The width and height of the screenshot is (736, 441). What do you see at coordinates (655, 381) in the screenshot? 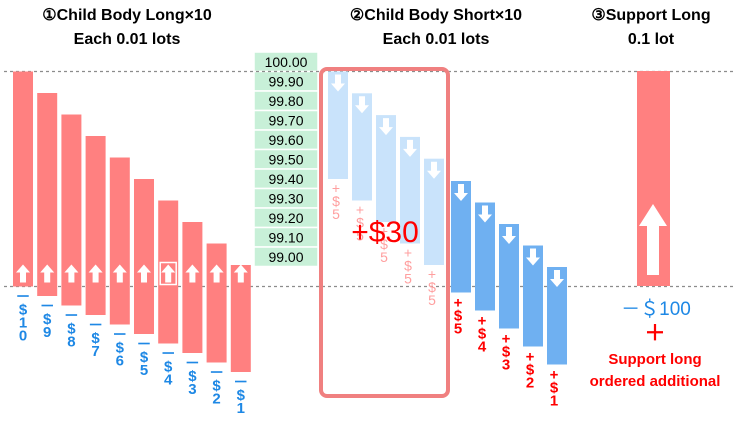
I see `support-note-line: ordered additional` at bounding box center [655, 381].